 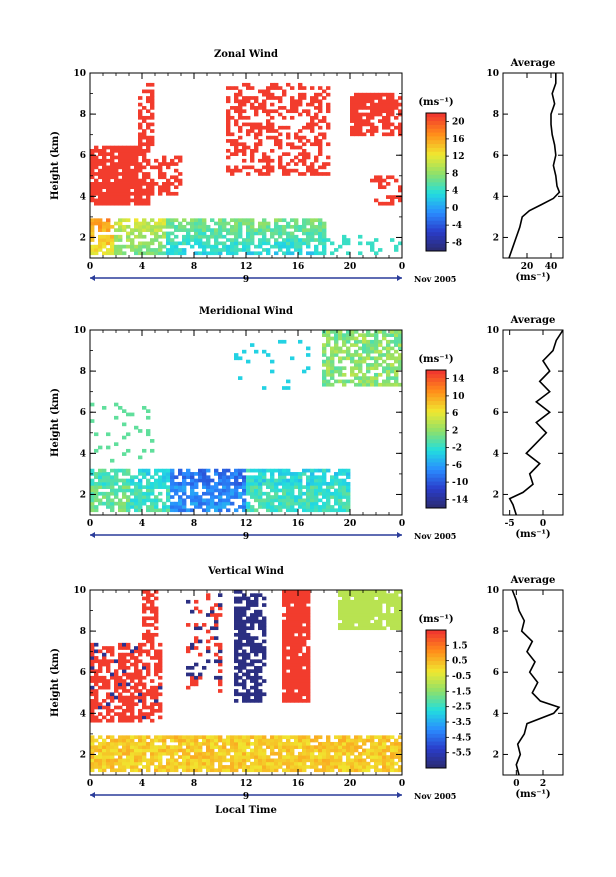 What do you see at coordinates (496, 632) in the screenshot?
I see `average-y-tick-label: 8` at bounding box center [496, 632].